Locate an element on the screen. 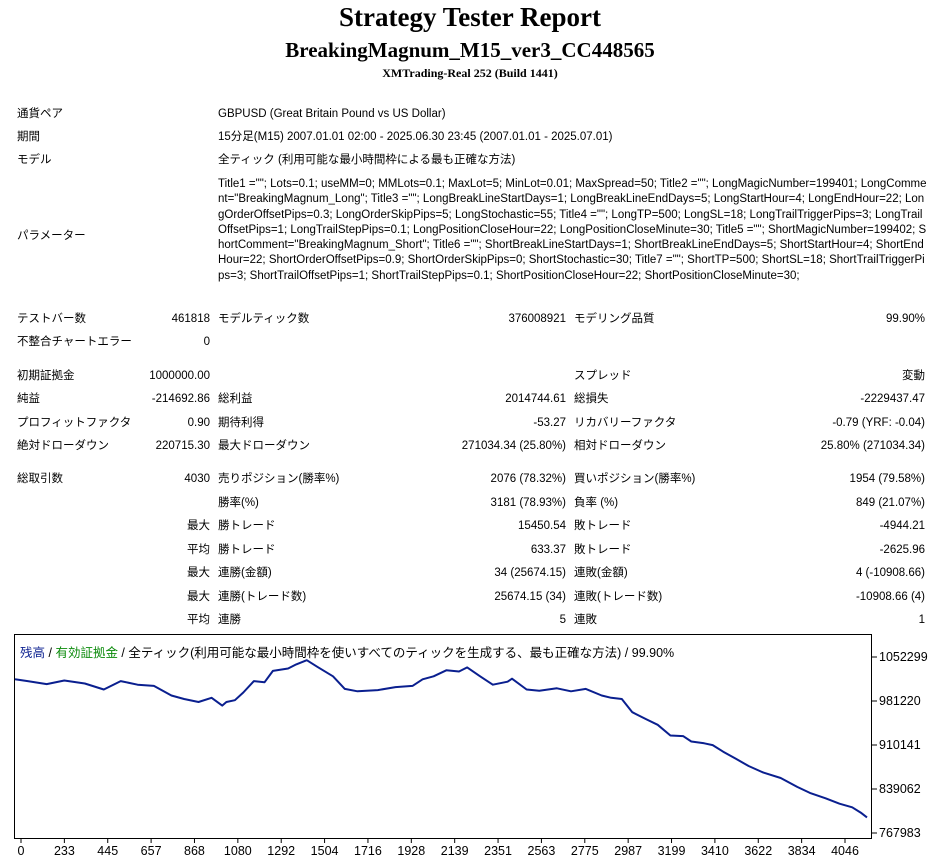 The image size is (940, 863). model-value: 全ティック (利用可能な最小時間枠による最も正確な方法) is located at coordinates (367, 160).